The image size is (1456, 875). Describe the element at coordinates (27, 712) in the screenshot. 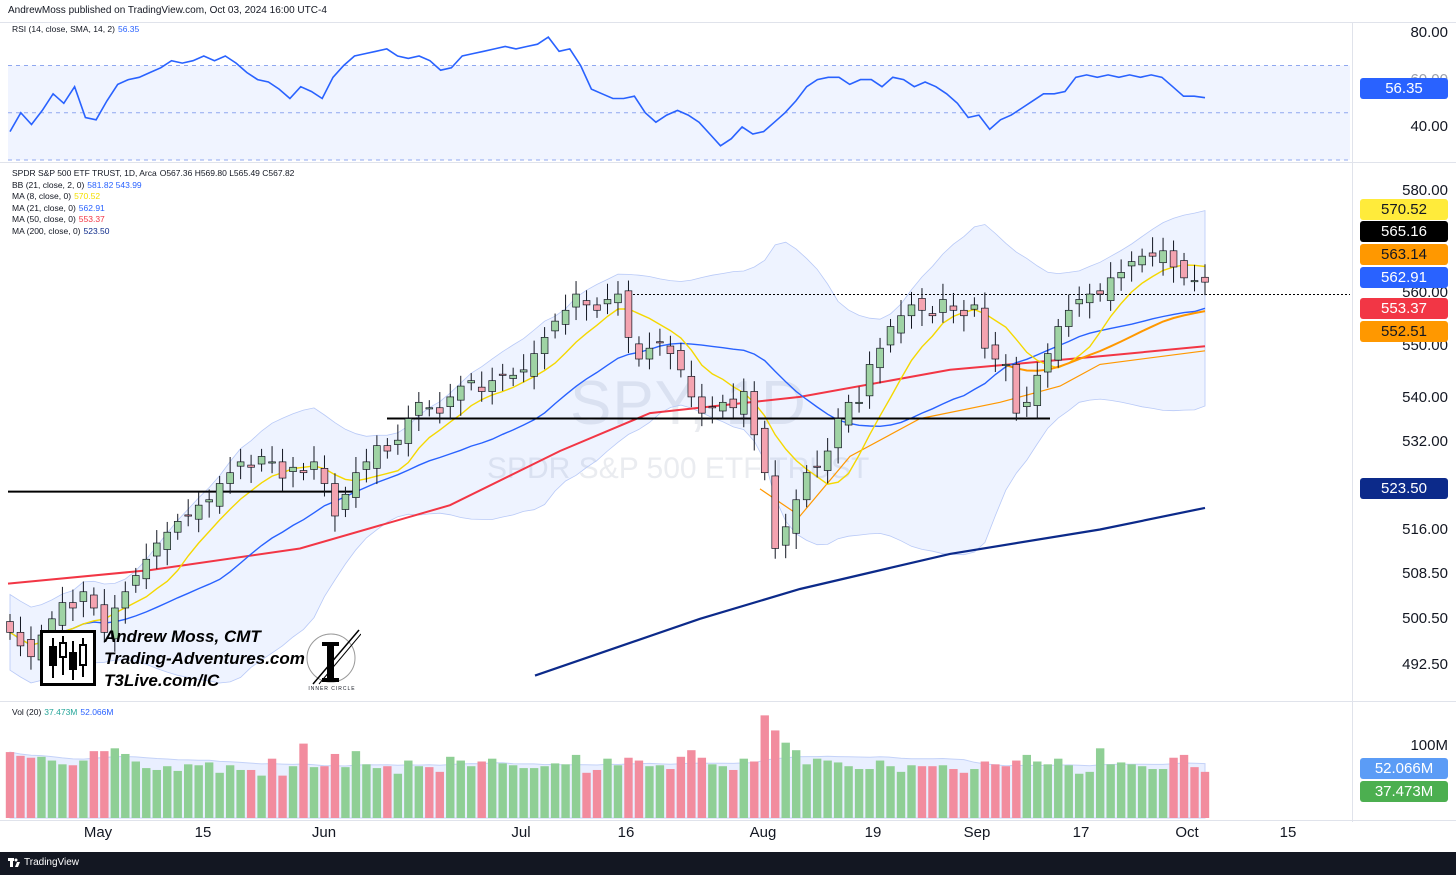

I see `volume-legend-name: Vol (20)` at that location.